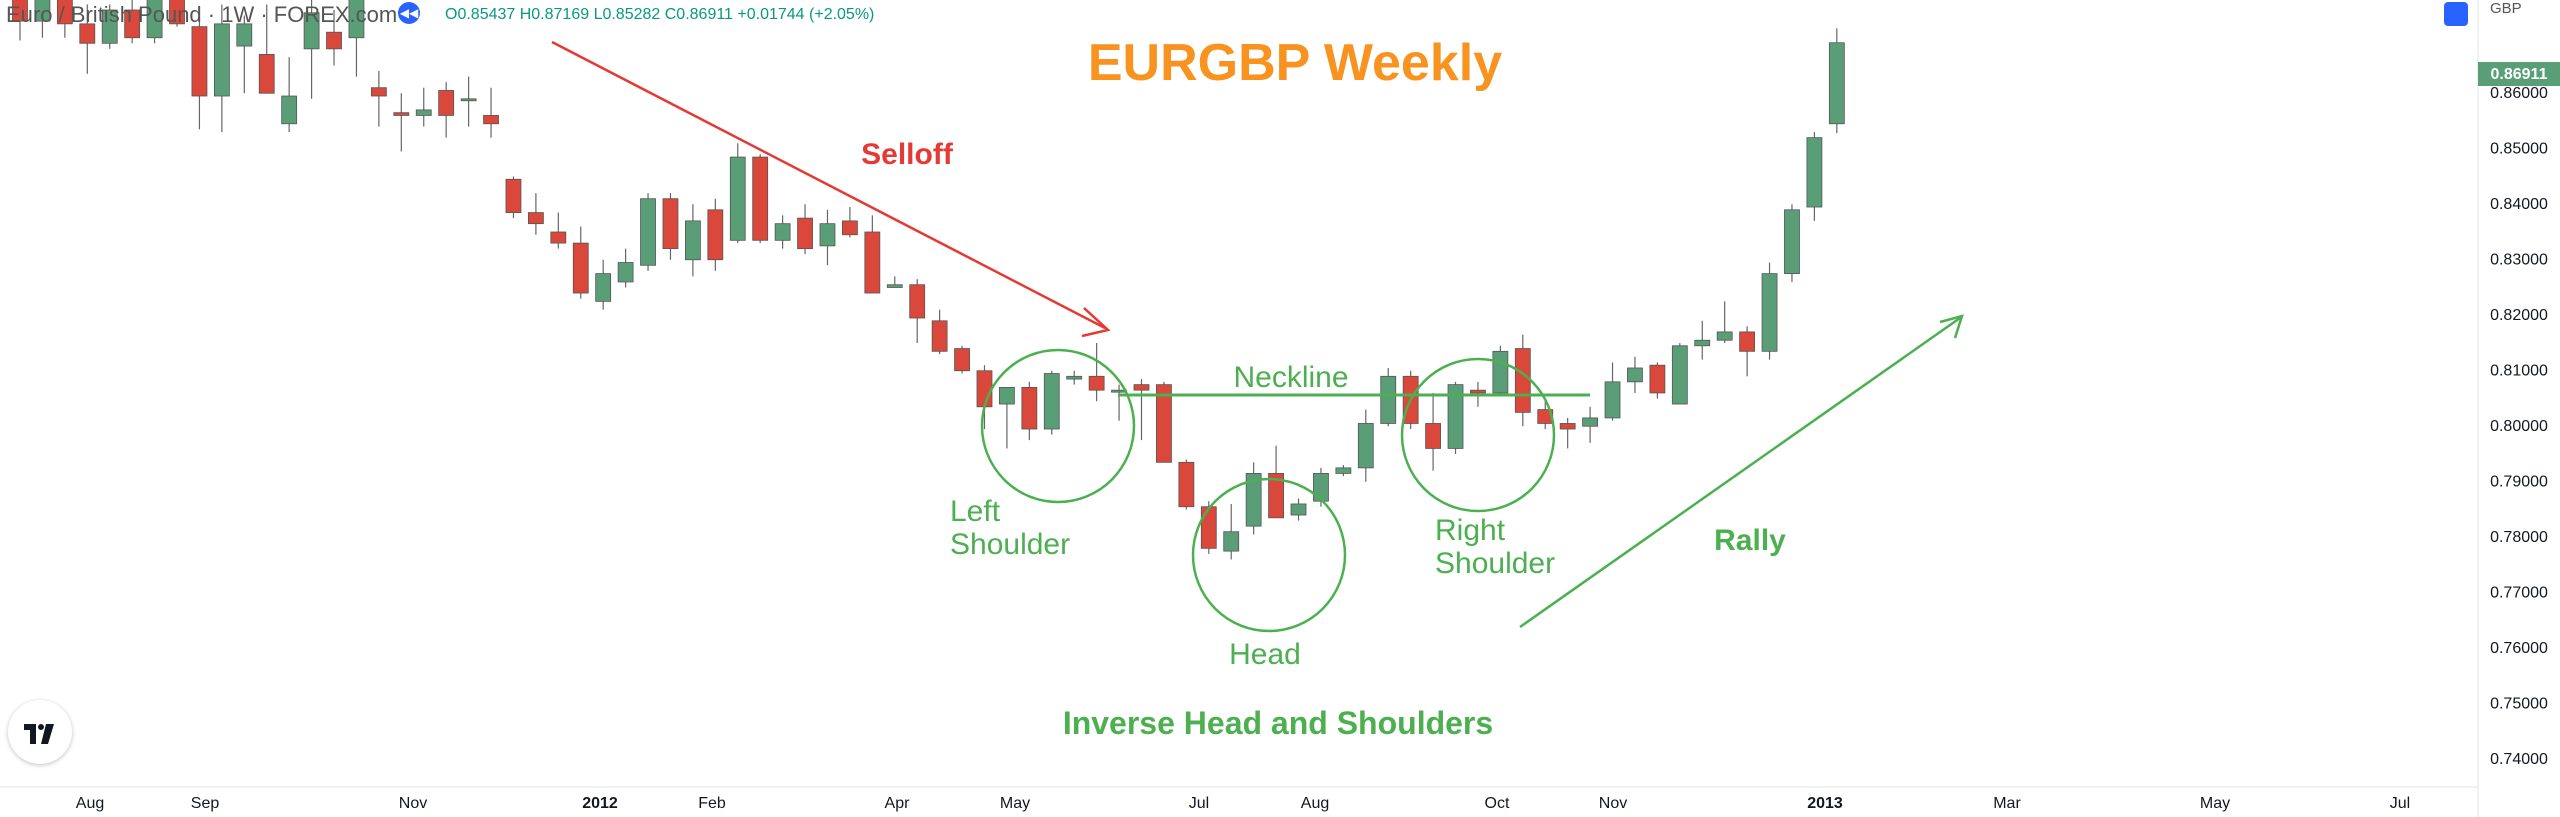  What do you see at coordinates (1295, 63) in the screenshot?
I see `chart-title: EURGBP Weekly` at bounding box center [1295, 63].